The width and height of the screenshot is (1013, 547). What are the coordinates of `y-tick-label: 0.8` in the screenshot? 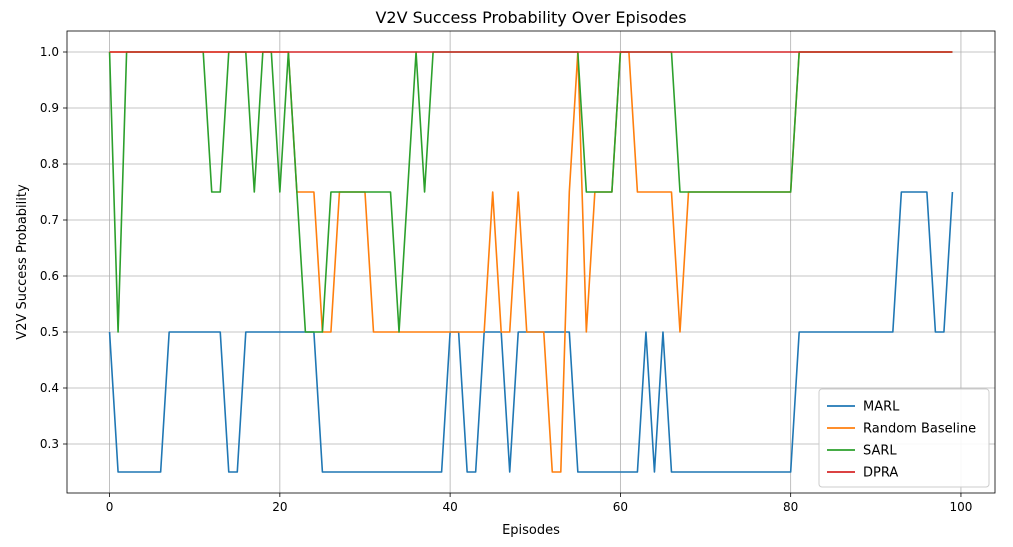 It's located at (49, 164).